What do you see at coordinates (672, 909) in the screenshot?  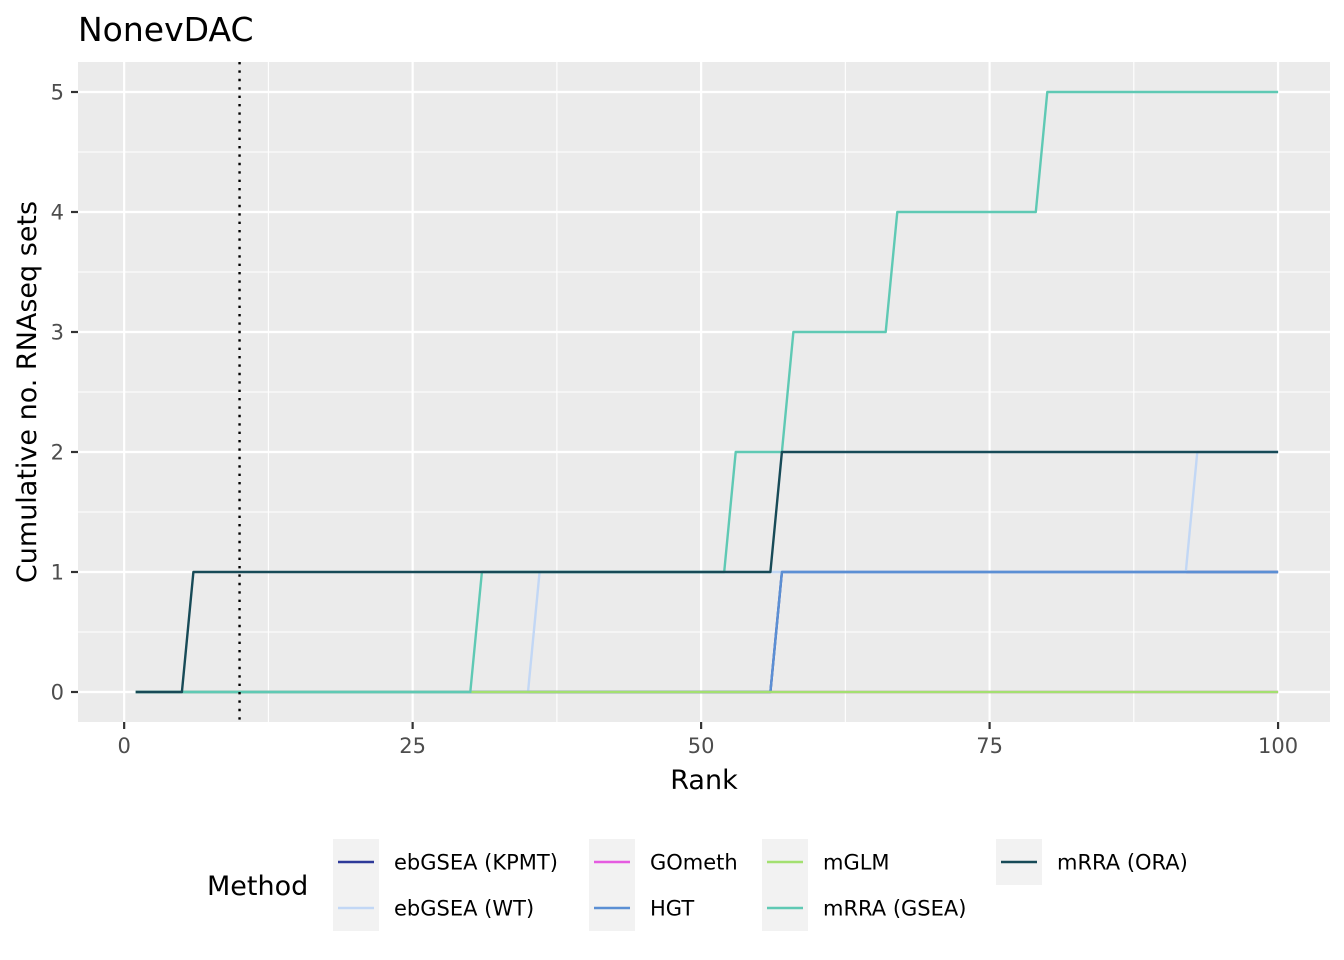 I see `legend-label: HGT` at bounding box center [672, 909].